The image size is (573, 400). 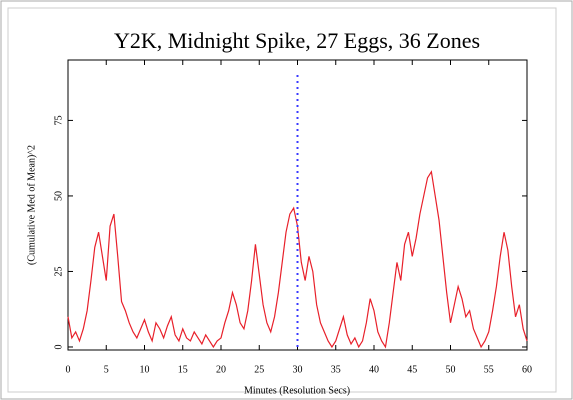 What do you see at coordinates (451, 369) in the screenshot?
I see `x-tick-label: 50` at bounding box center [451, 369].